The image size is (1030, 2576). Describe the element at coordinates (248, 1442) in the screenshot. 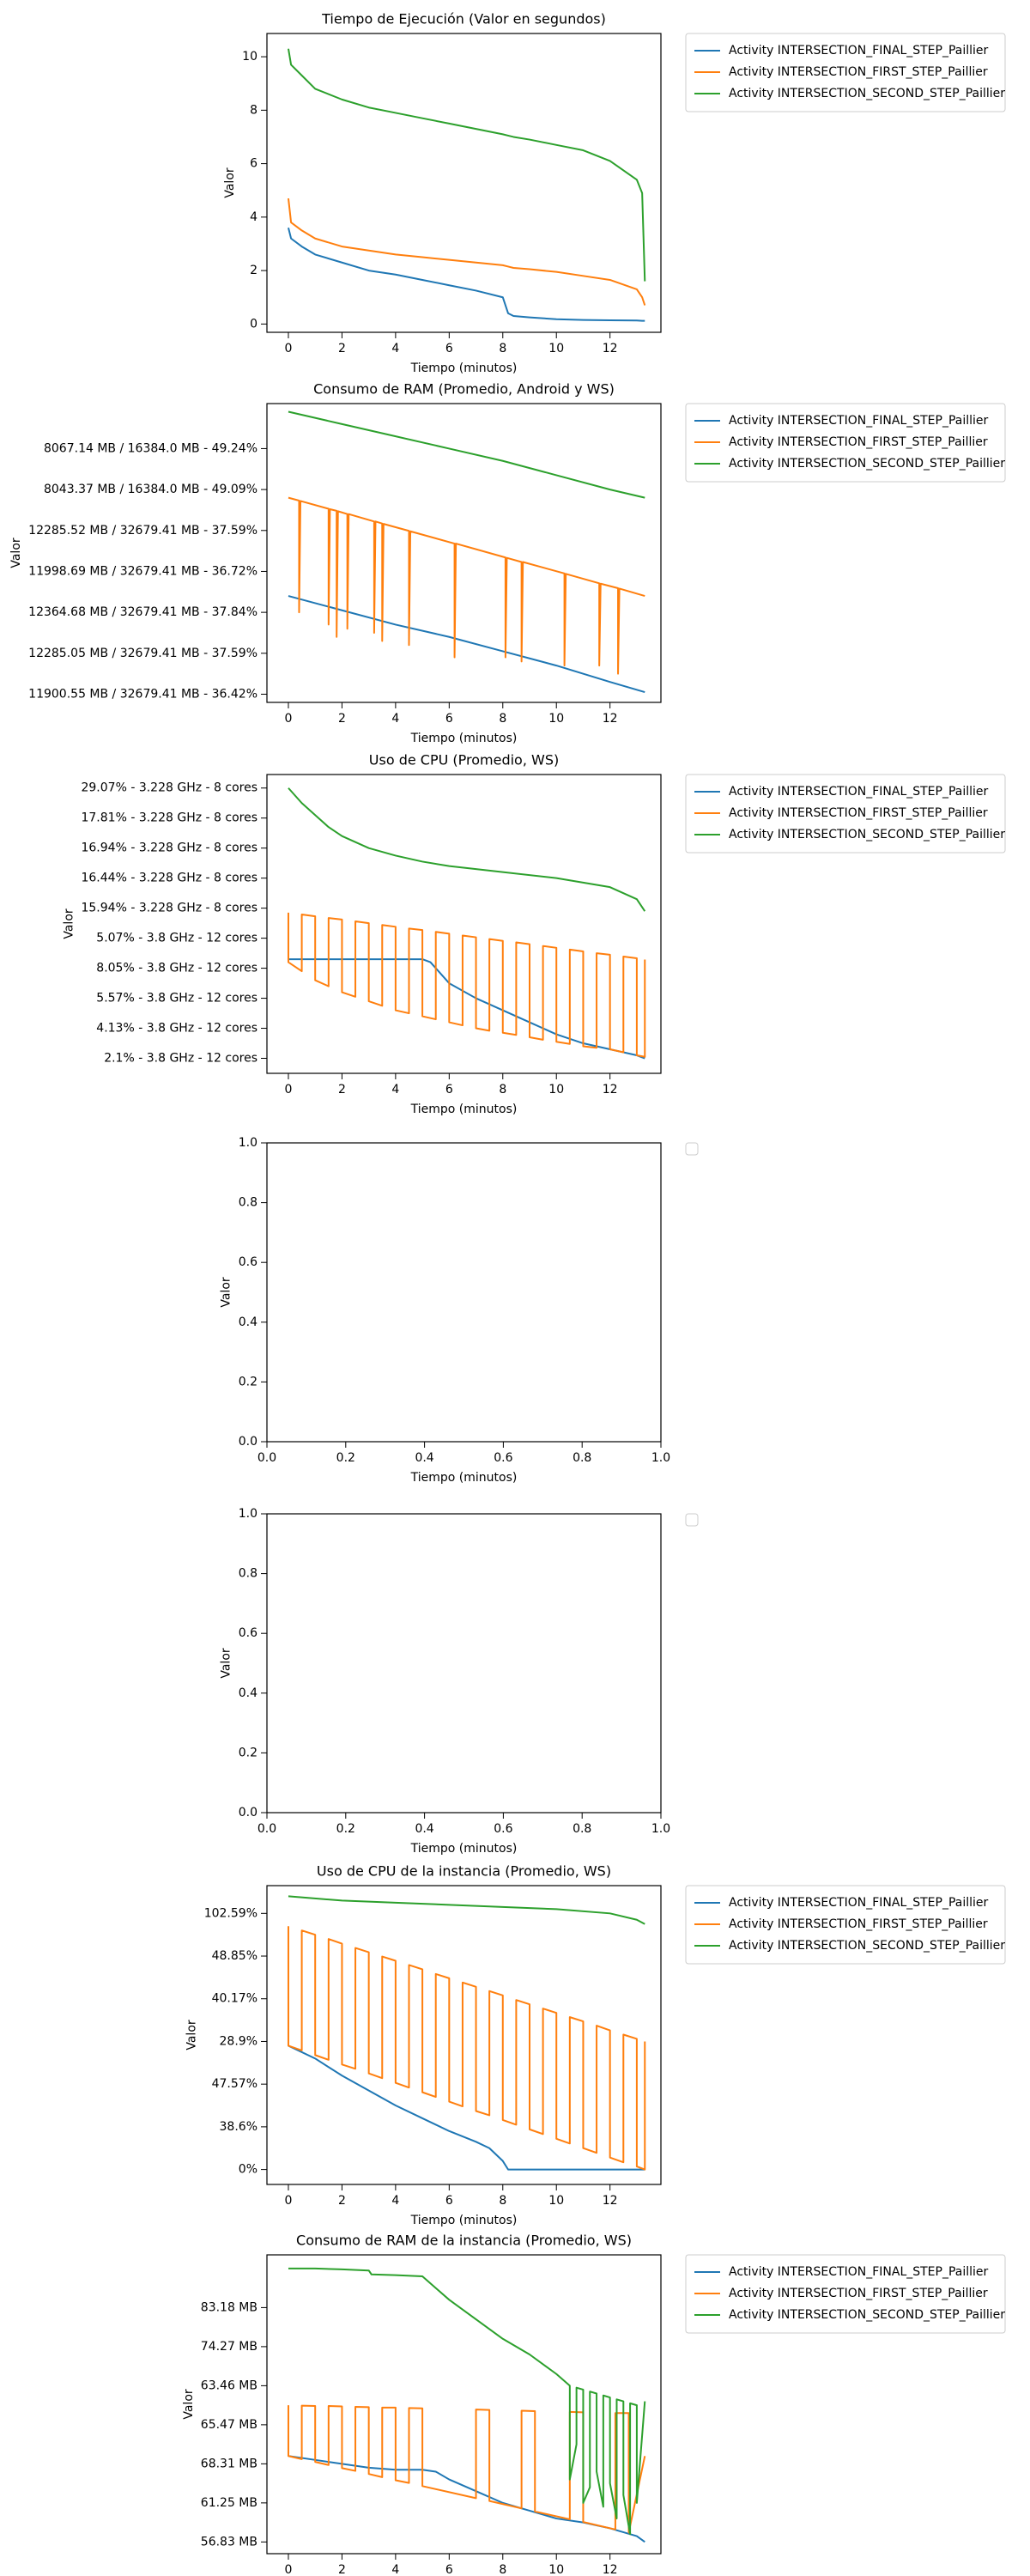

I see `y-tick-label: 0.0` at that location.